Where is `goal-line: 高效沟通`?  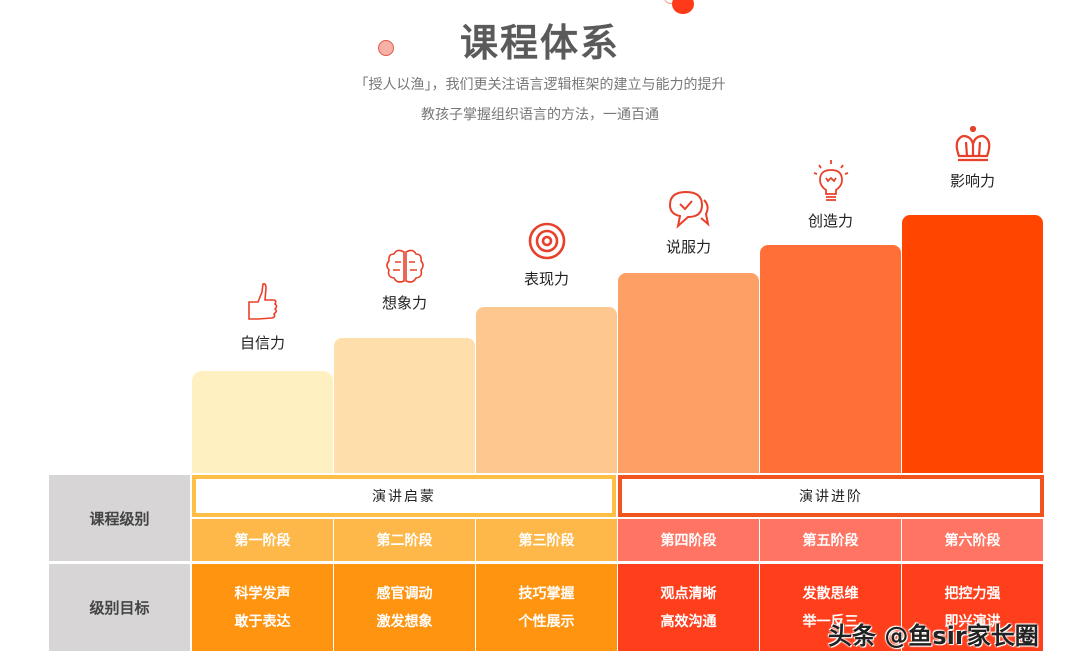 goal-line: 高效沟通 is located at coordinates (688, 621).